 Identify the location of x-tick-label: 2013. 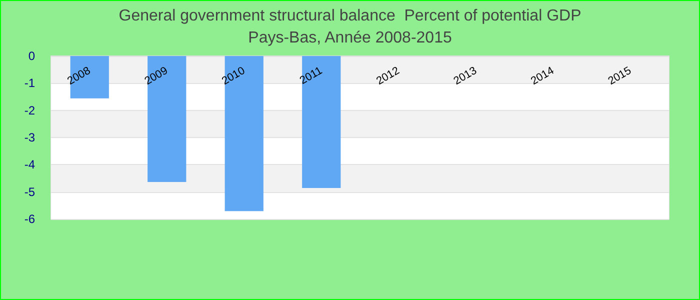
(465, 76).